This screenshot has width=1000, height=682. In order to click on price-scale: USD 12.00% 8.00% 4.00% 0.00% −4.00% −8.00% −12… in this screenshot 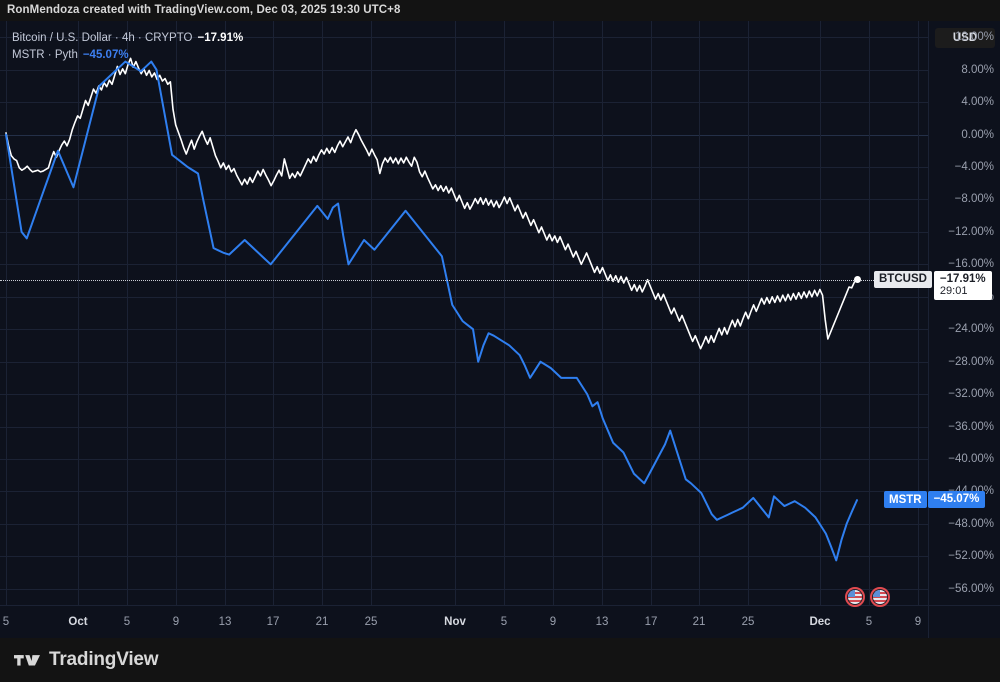, I will do `click(964, 313)`.